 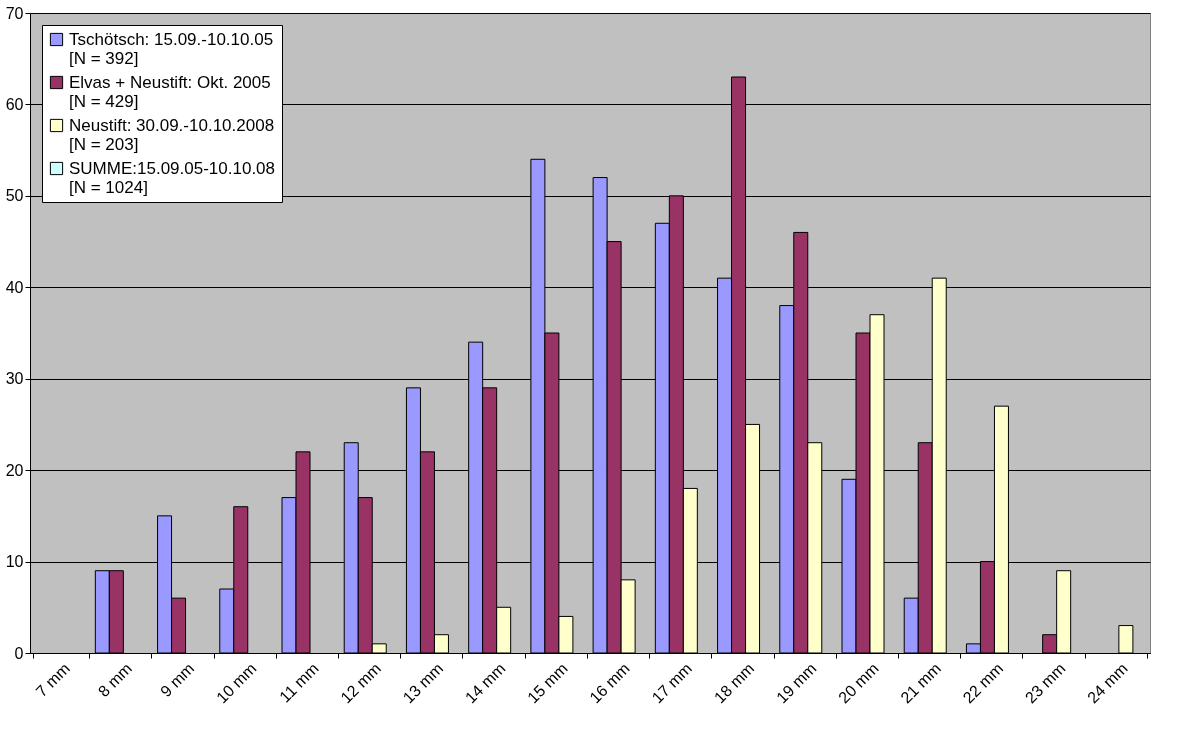 I want to click on legend-label: Elvas + Neustift: Okt. 2005 [N = 429], so click(x=170, y=91).